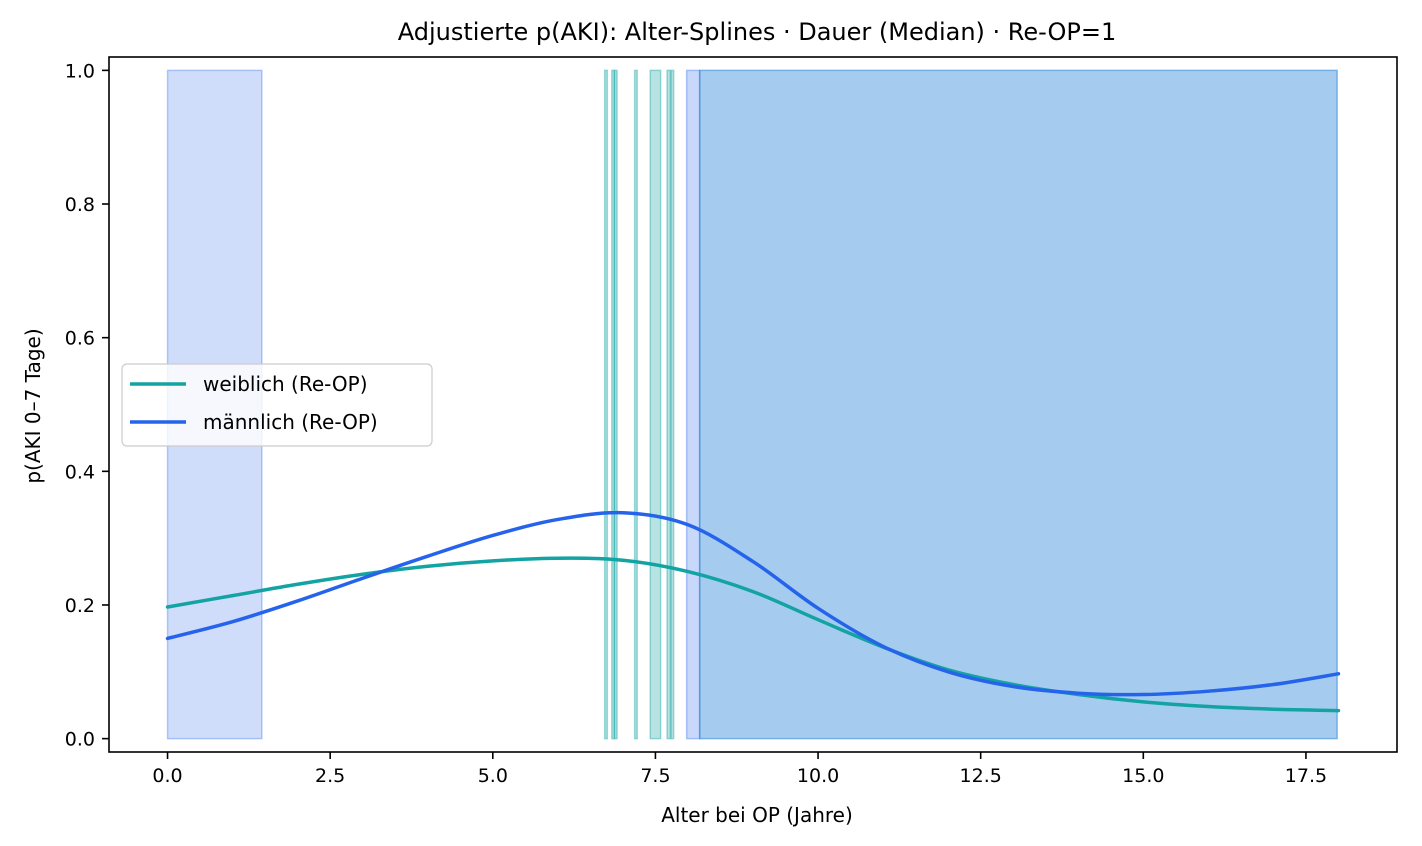 Image resolution: width=1422 pixels, height=846 pixels. Describe the element at coordinates (757, 815) in the screenshot. I see `x-axis-label: Alter bei OP (Jahre)` at that location.